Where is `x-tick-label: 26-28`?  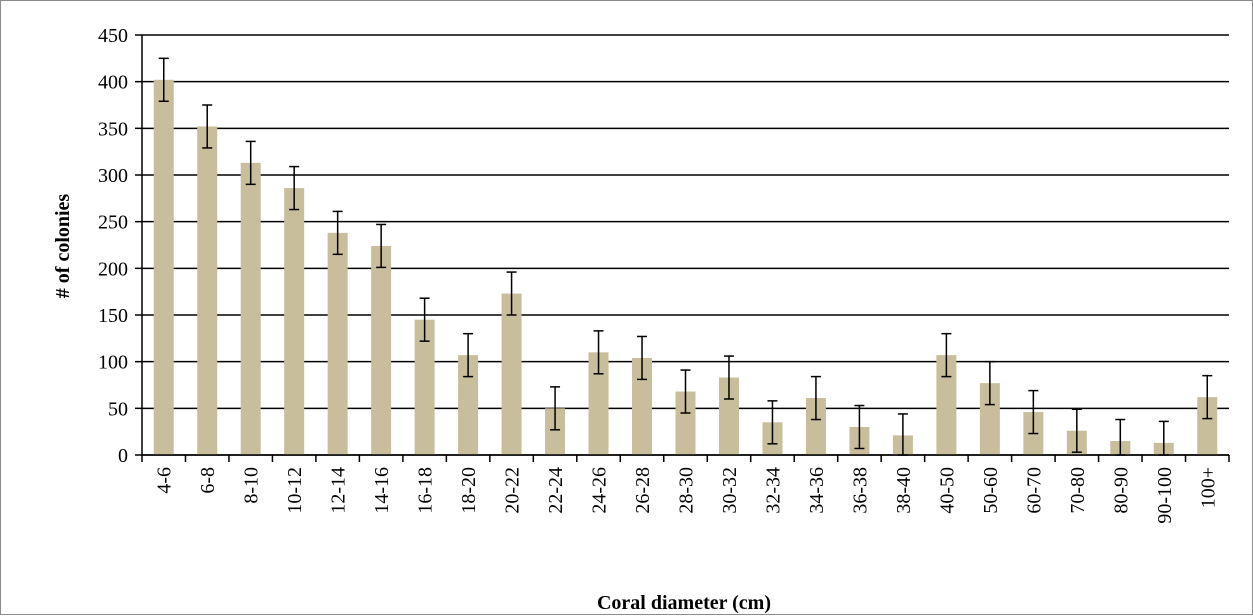
x-tick-label: 26-28 is located at coordinates (643, 490).